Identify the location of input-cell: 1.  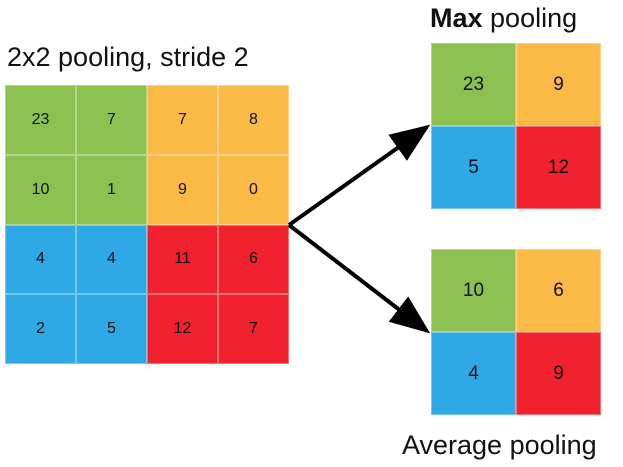
(111, 189).